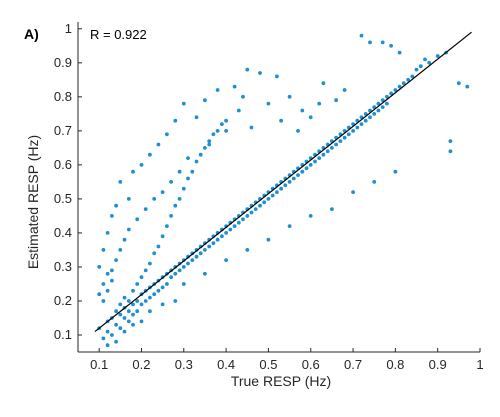 This screenshot has width=500, height=417. Describe the element at coordinates (184, 364) in the screenshot. I see `x-tick-label: 0.3` at that location.